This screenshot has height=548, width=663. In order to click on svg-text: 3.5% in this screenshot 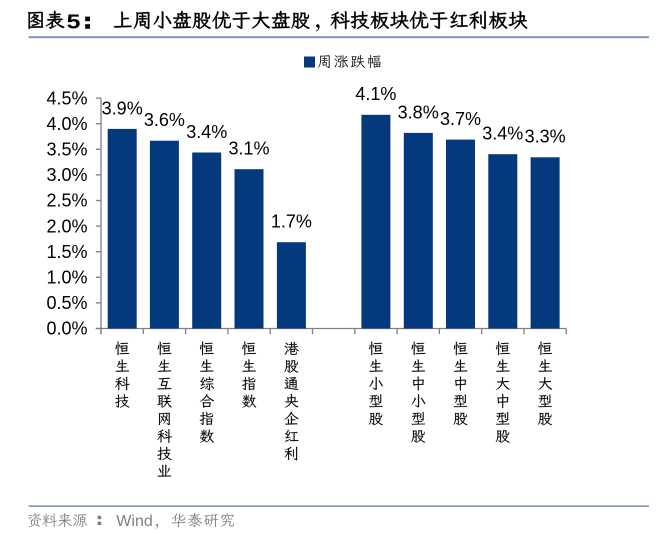, I will do `click(66, 150)`.